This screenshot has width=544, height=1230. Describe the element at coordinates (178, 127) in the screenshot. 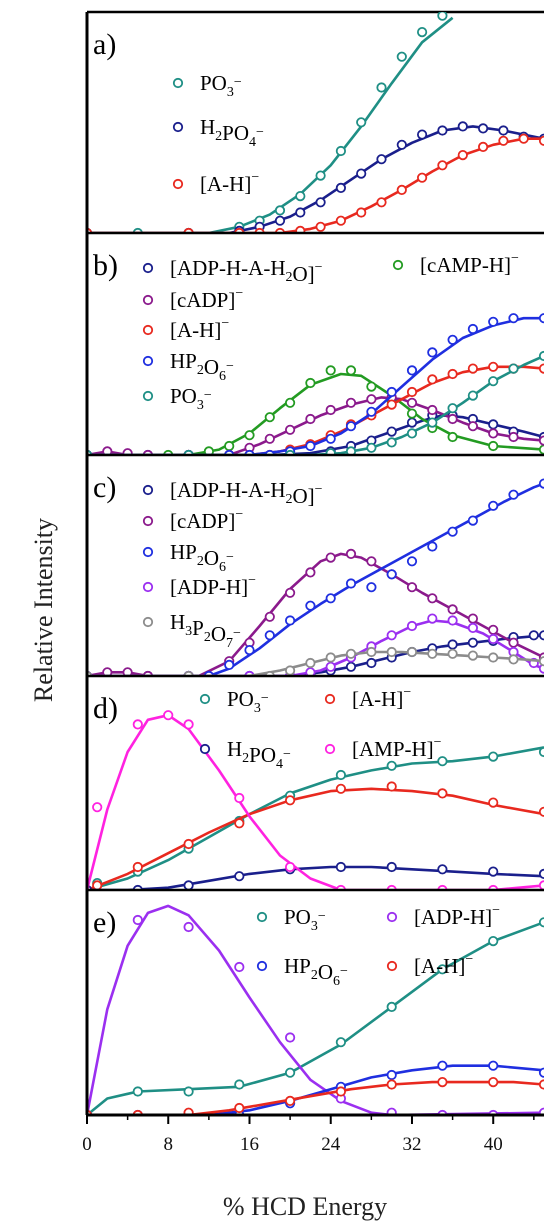

I see `legend-marker-h2po4` at that location.